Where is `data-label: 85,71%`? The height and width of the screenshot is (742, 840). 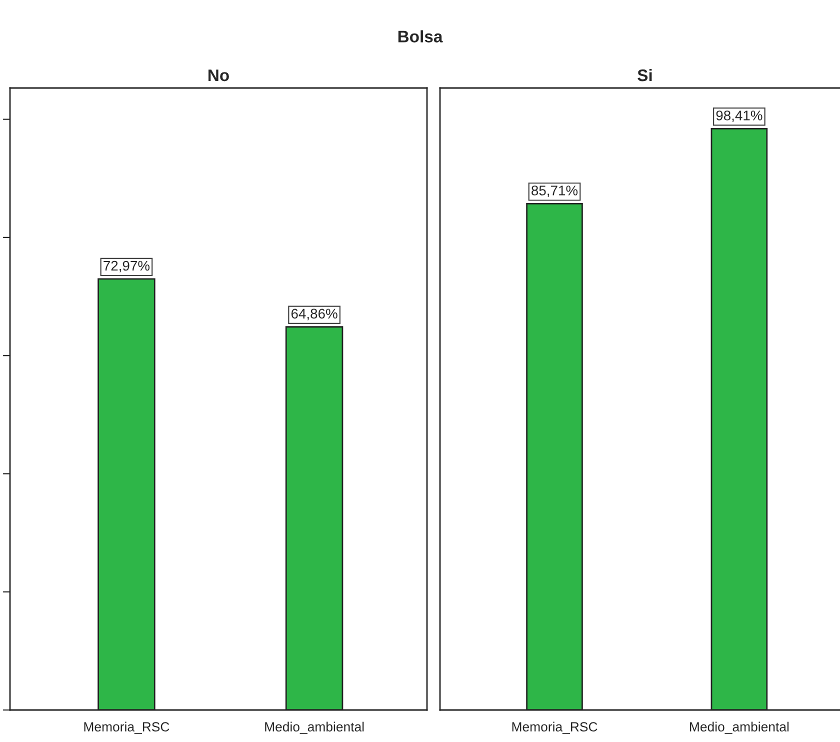
data-label: 85,71% is located at coordinates (555, 192).